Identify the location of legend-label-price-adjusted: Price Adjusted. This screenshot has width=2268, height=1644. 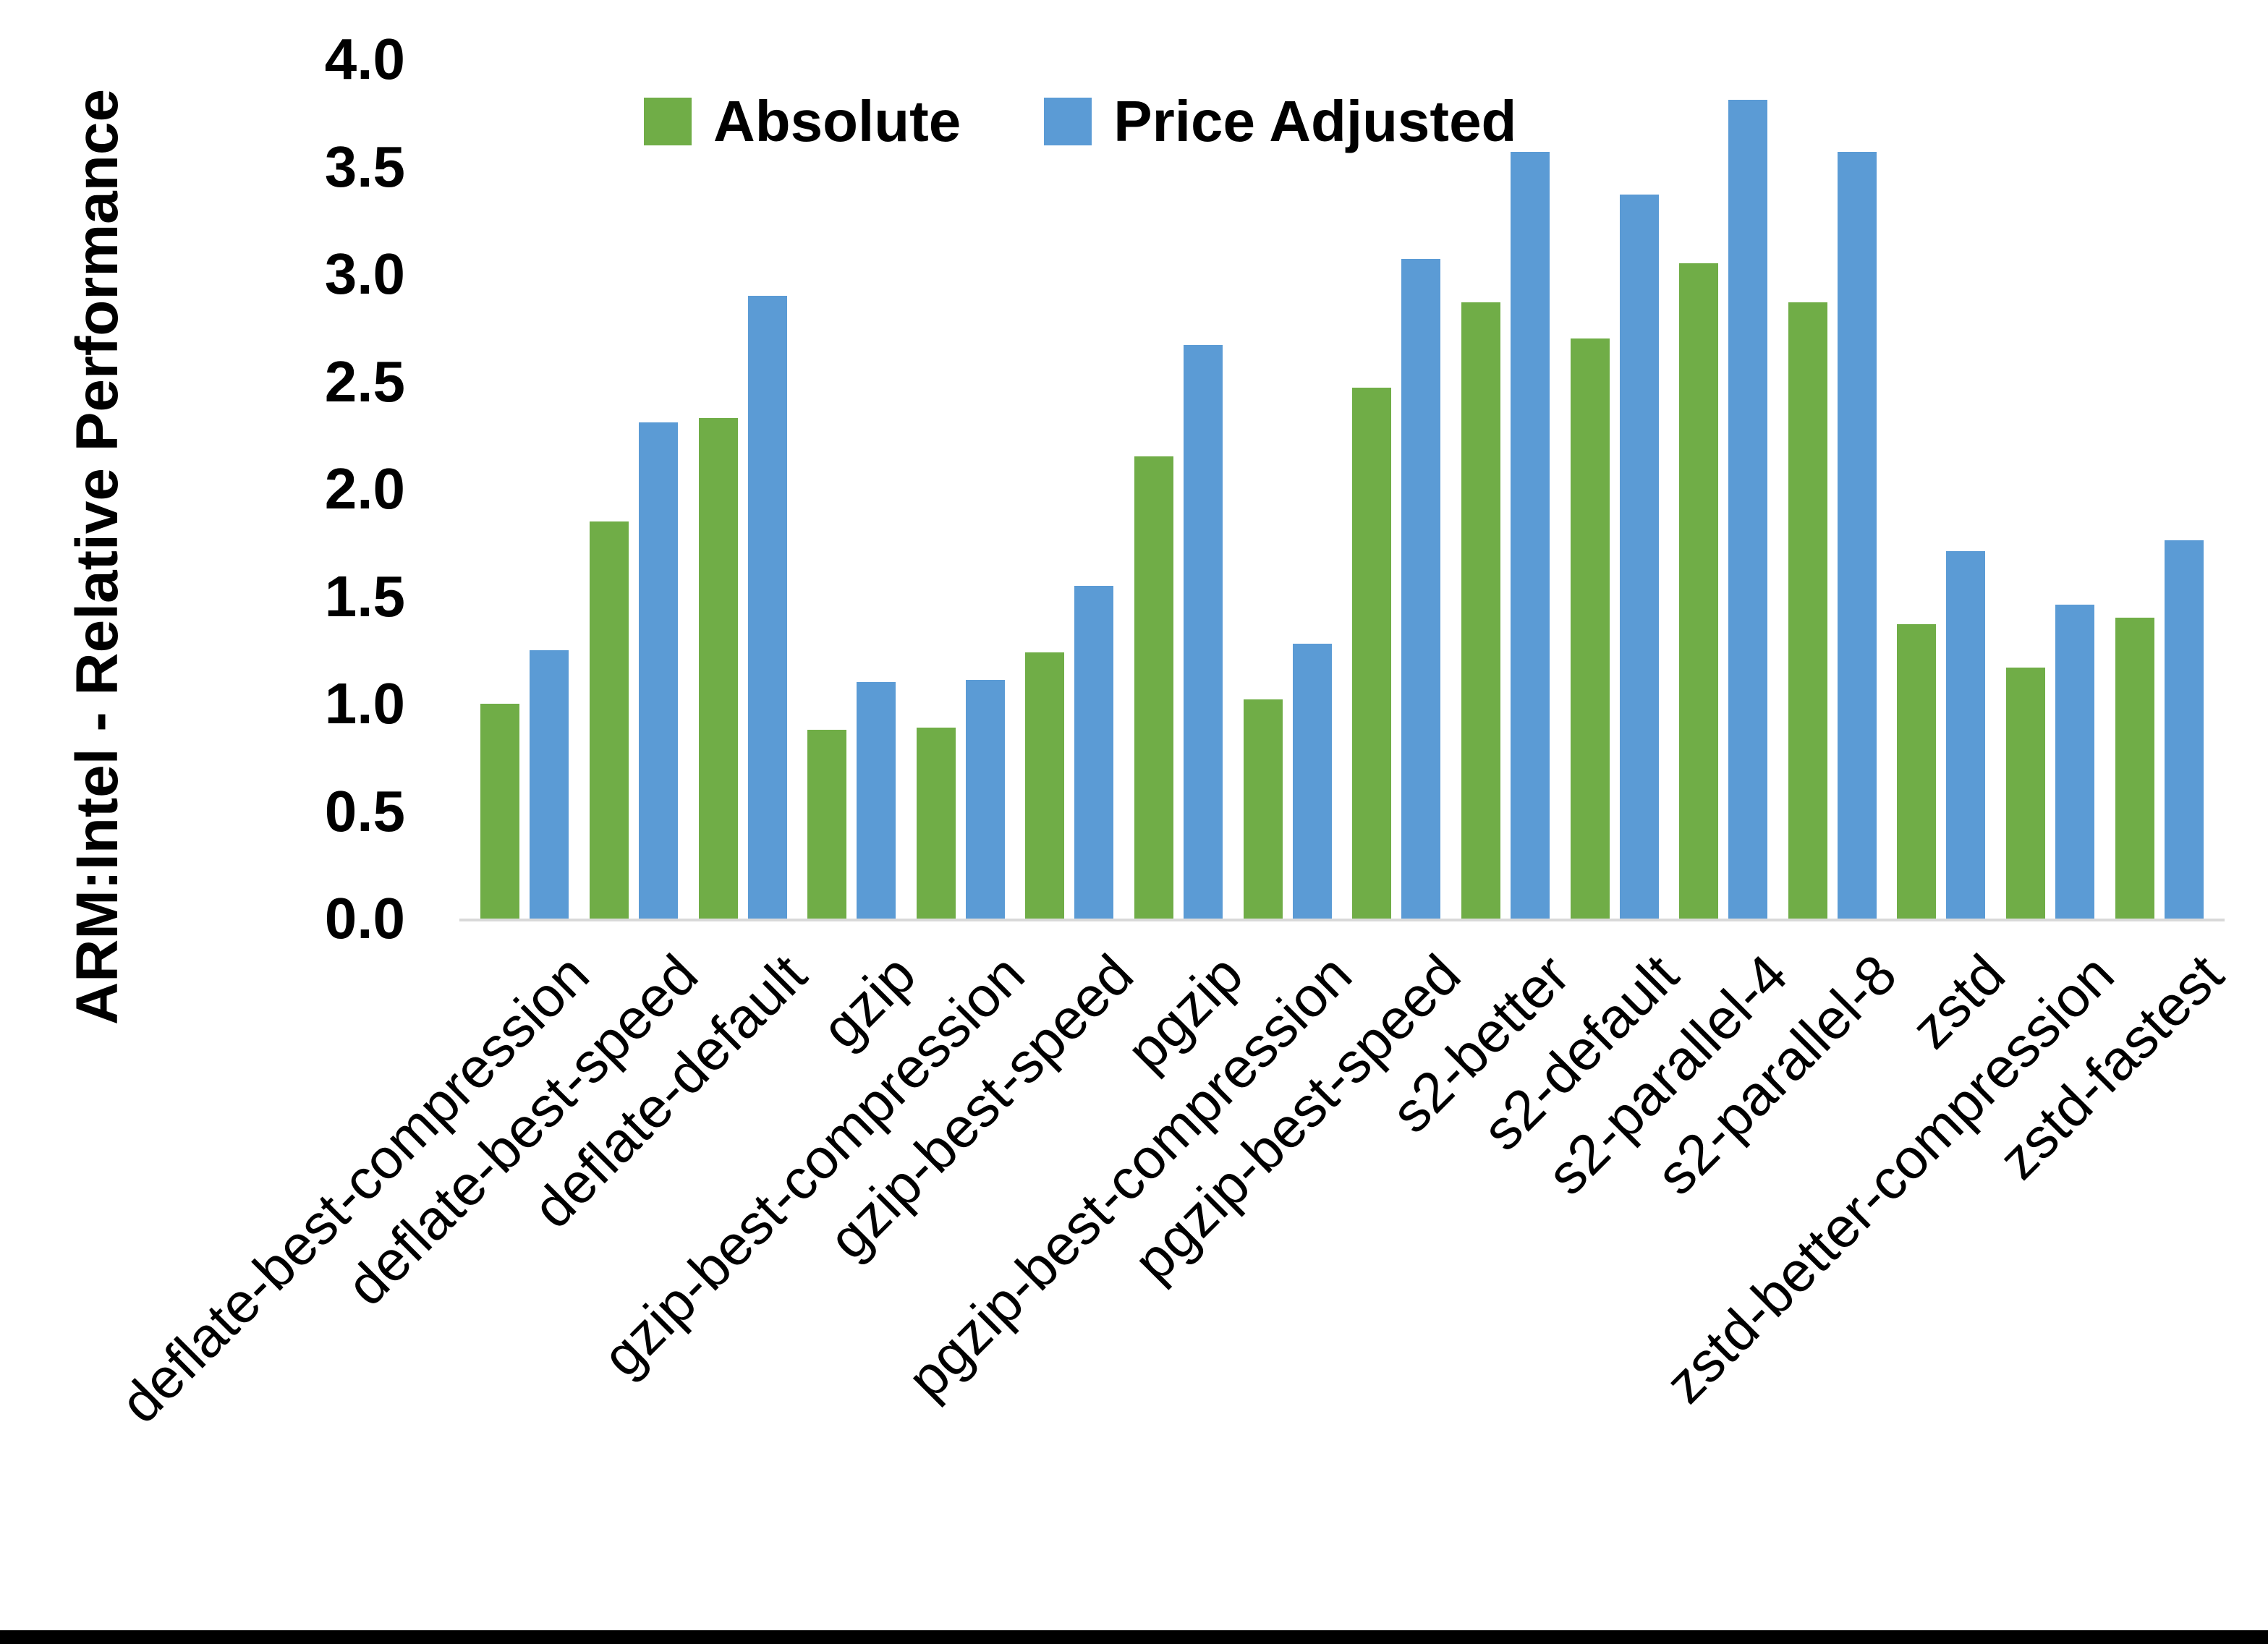
(1315, 121).